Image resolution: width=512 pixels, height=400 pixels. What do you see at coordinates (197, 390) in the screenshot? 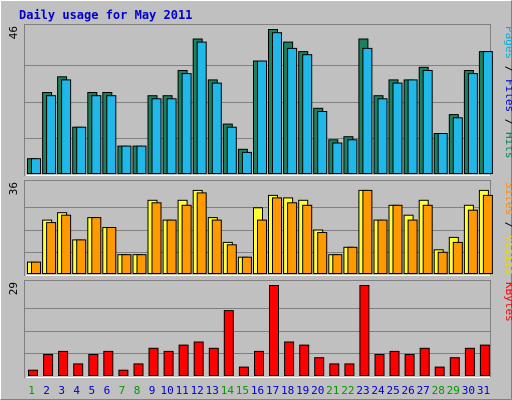
I see `x-tick-day-12: 12` at bounding box center [197, 390].